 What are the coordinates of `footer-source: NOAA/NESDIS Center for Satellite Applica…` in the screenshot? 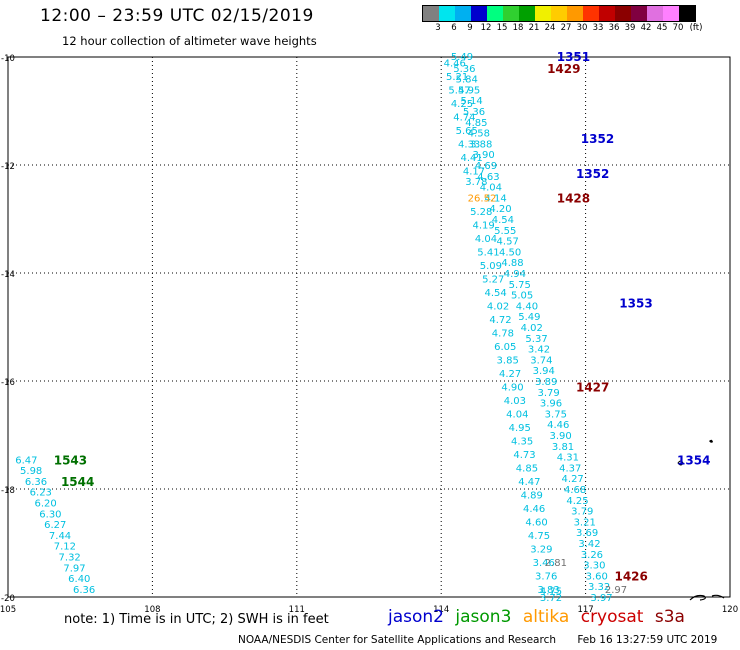 It's located at (397, 640).